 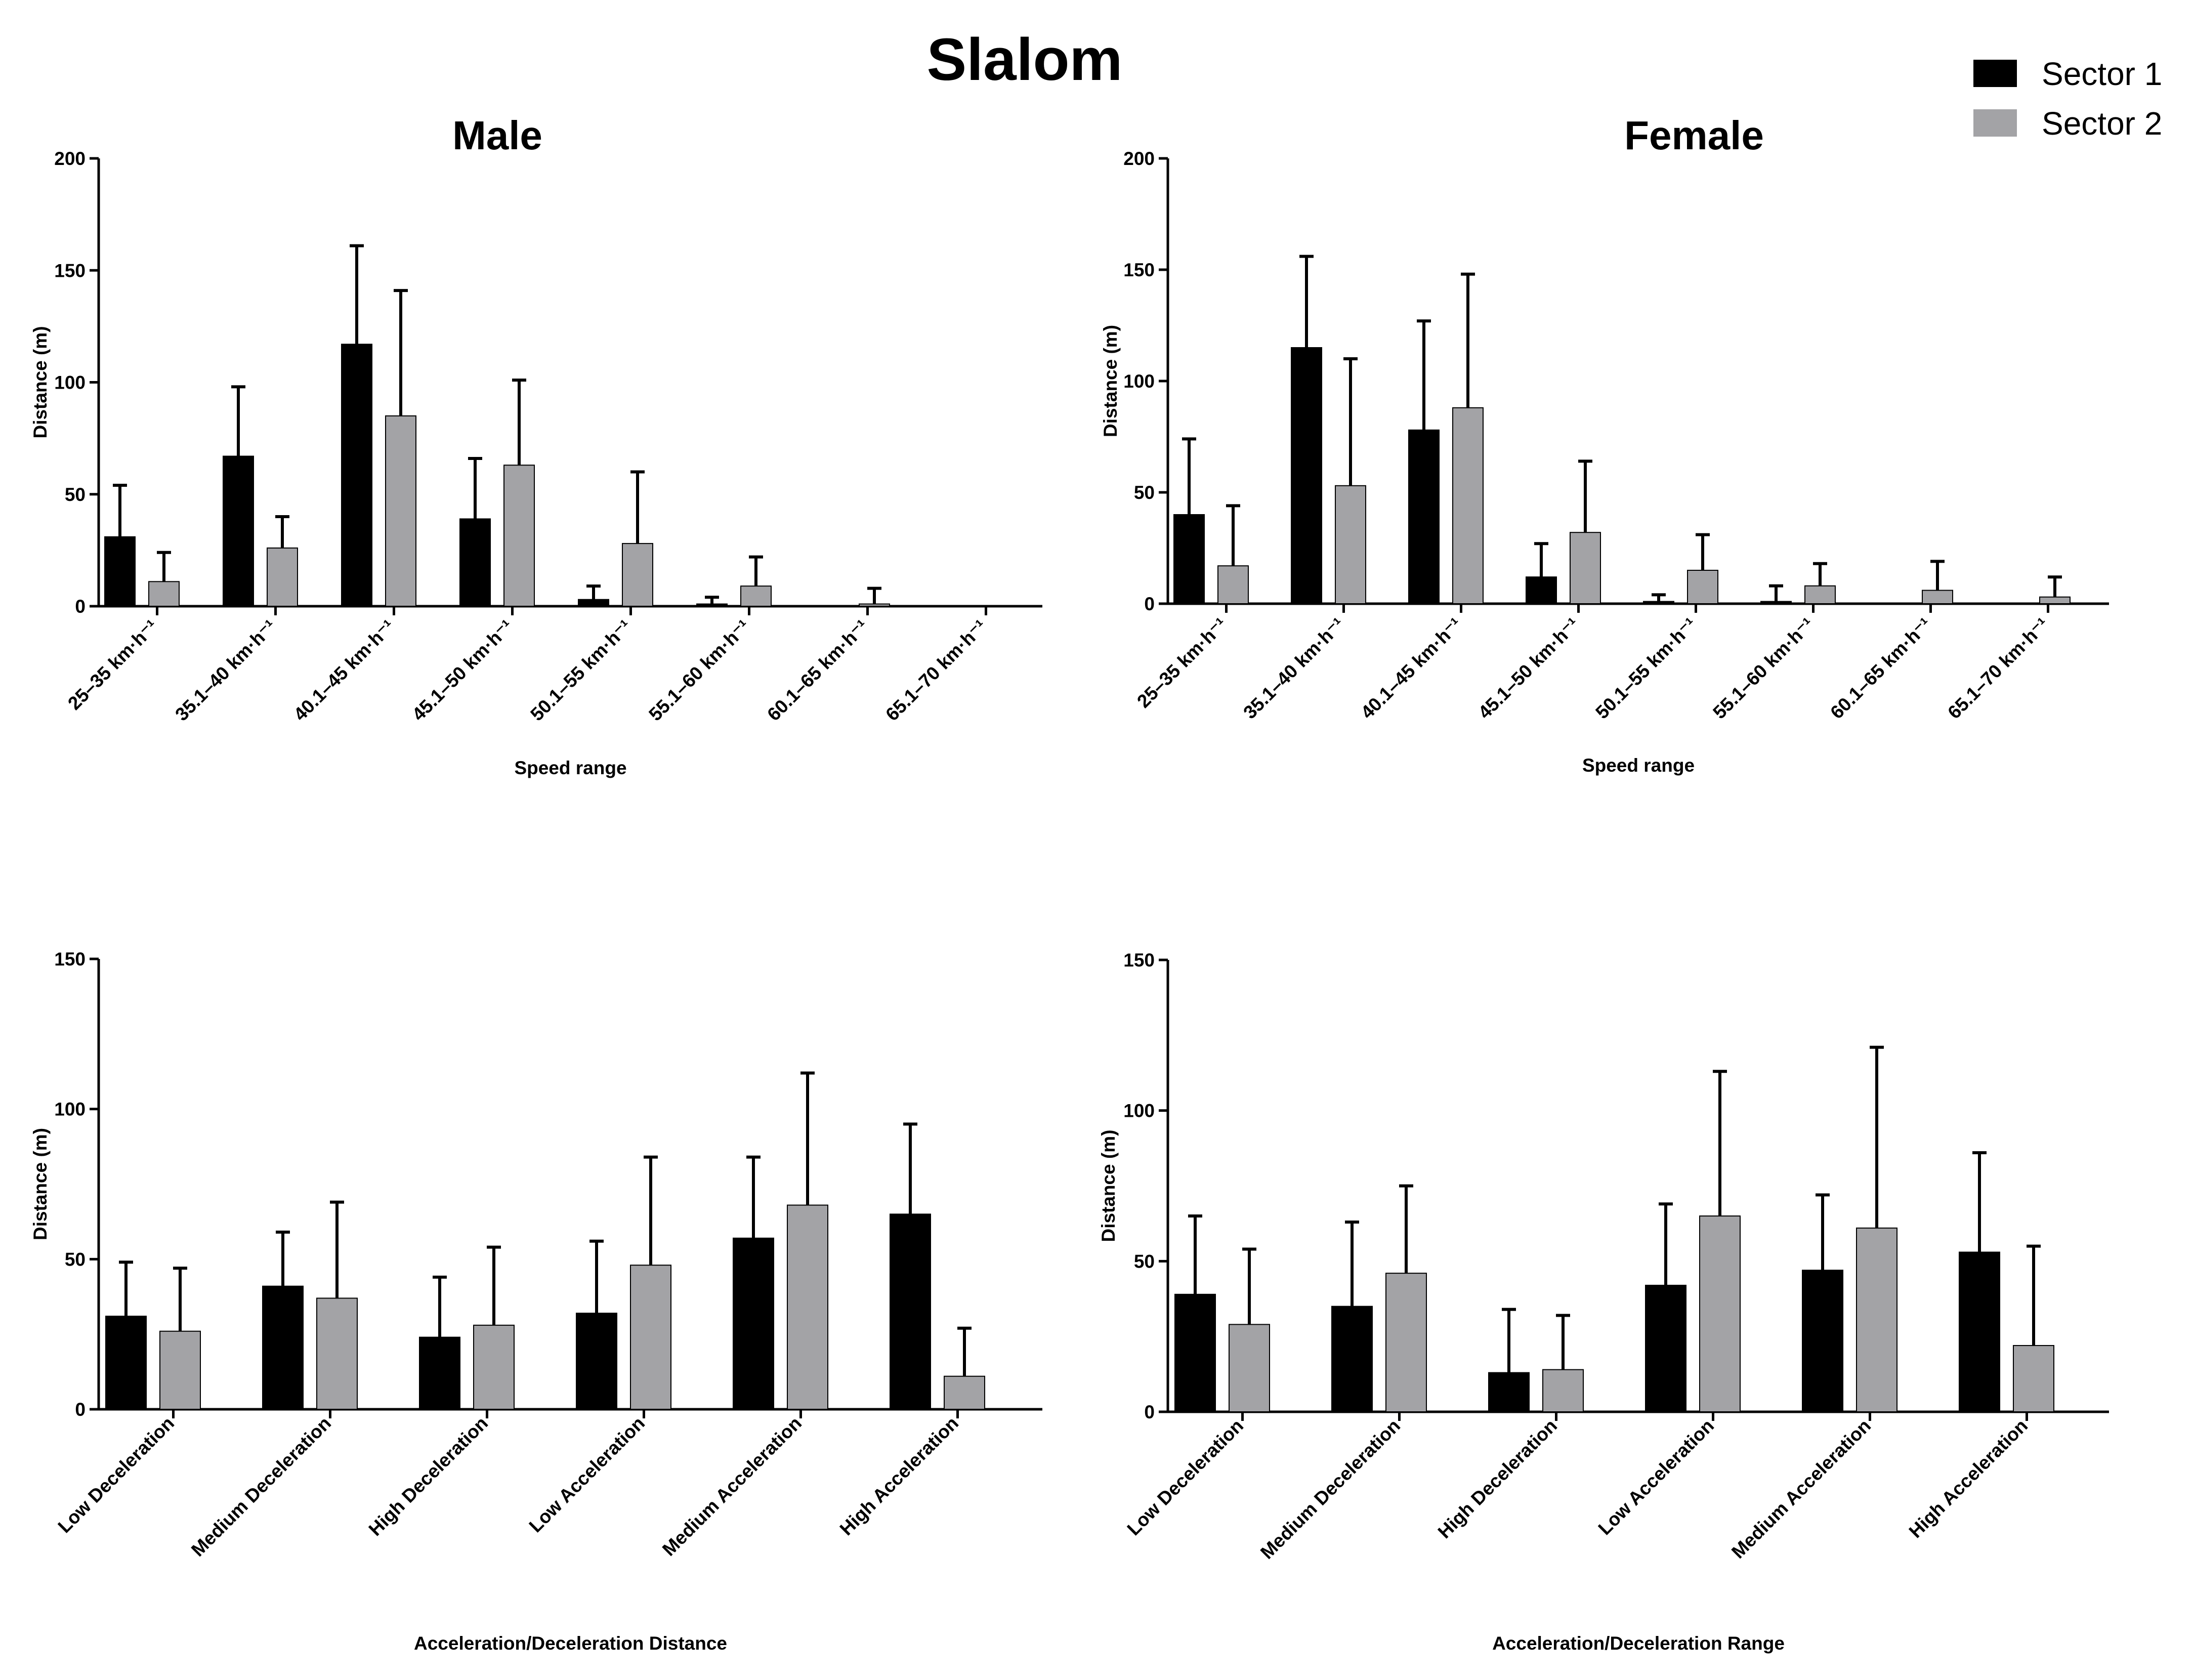 I want to click on x-axis-label: Acceleration/Deceleration Distance, so click(x=570, y=1643).